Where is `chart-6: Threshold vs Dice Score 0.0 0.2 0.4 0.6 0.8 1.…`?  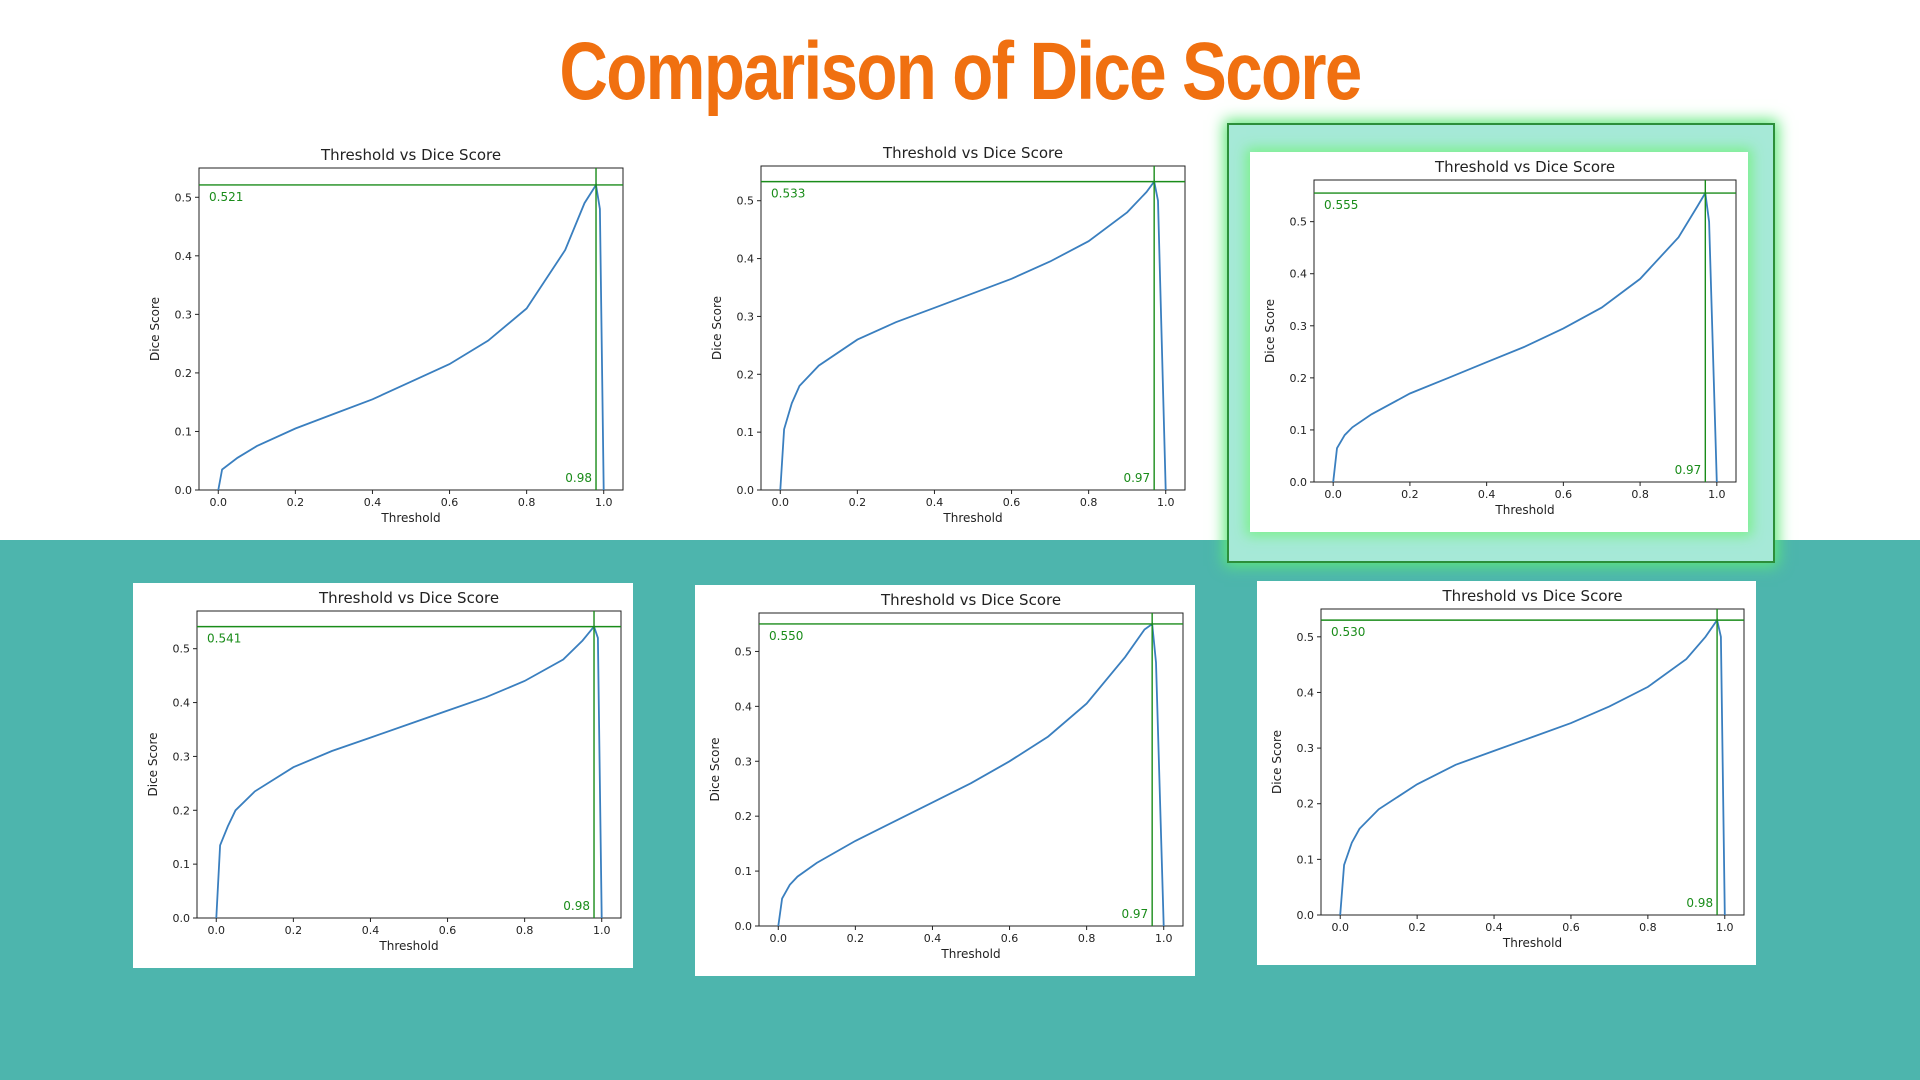
chart-6: Threshold vs Dice Score 0.0 0.2 0.4 0.6 0.8 1.… is located at coordinates (1507, 768).